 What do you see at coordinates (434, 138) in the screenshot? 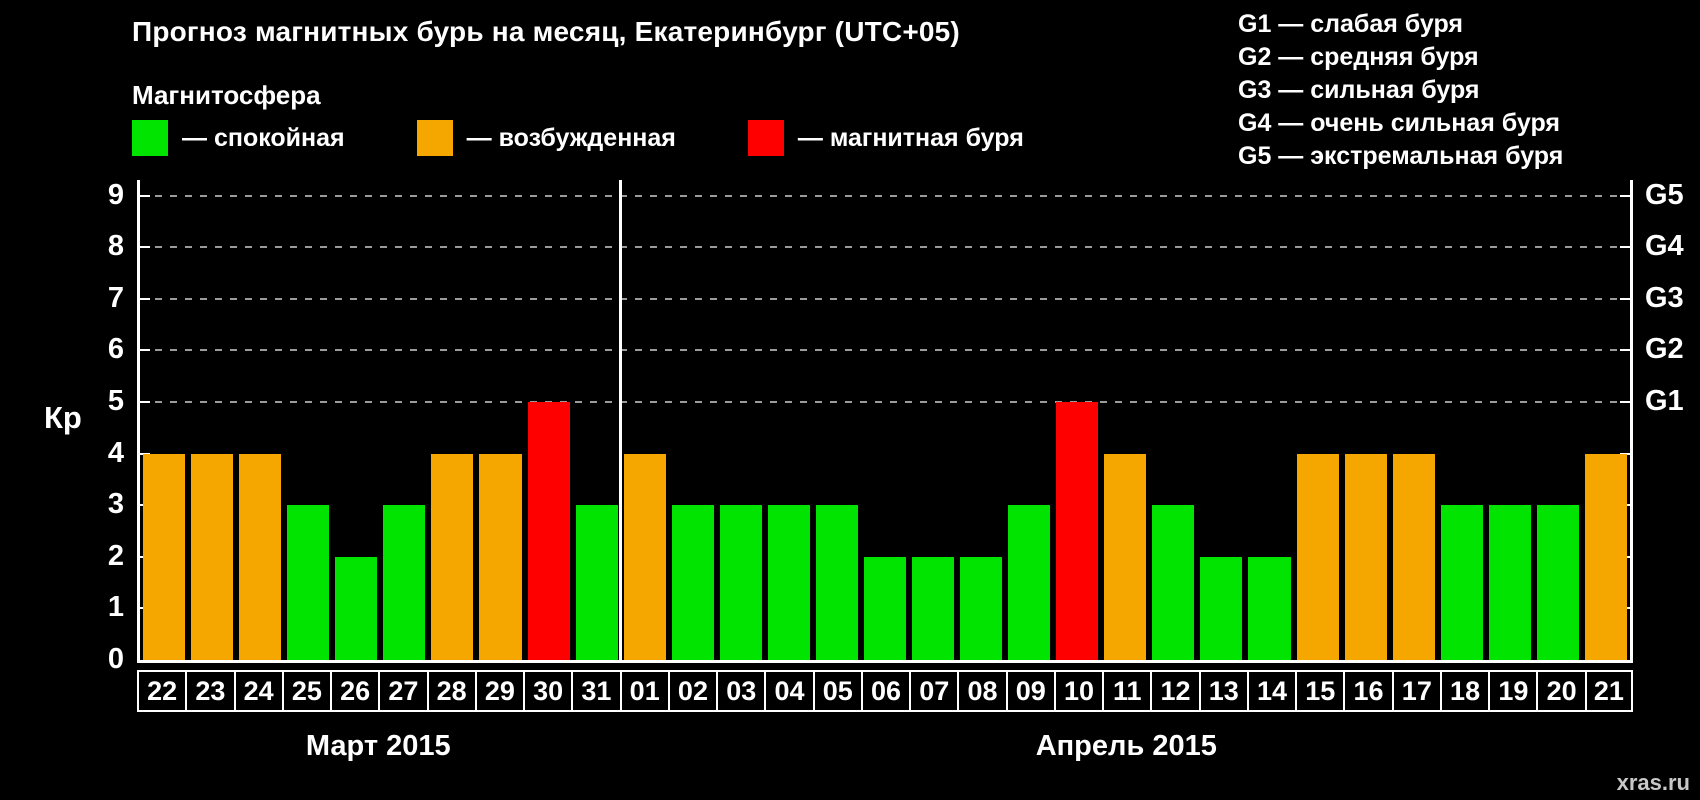
I see `legend-swatch-excited` at bounding box center [434, 138].